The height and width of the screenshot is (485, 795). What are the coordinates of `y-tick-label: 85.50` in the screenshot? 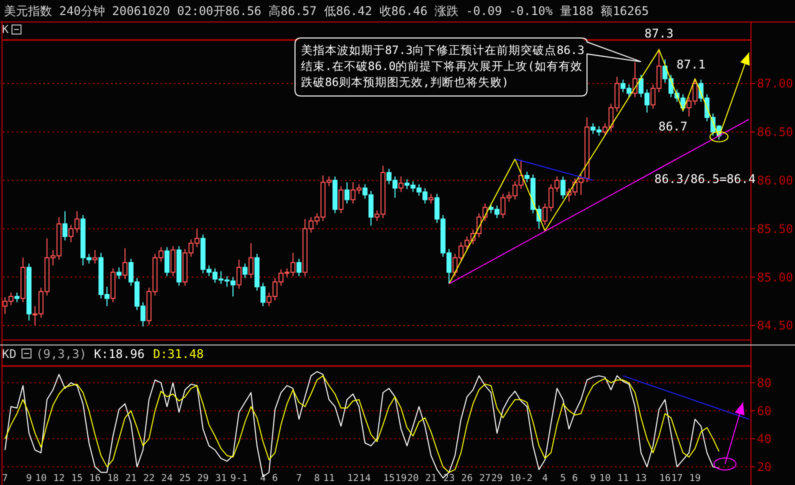 It's located at (775, 229).